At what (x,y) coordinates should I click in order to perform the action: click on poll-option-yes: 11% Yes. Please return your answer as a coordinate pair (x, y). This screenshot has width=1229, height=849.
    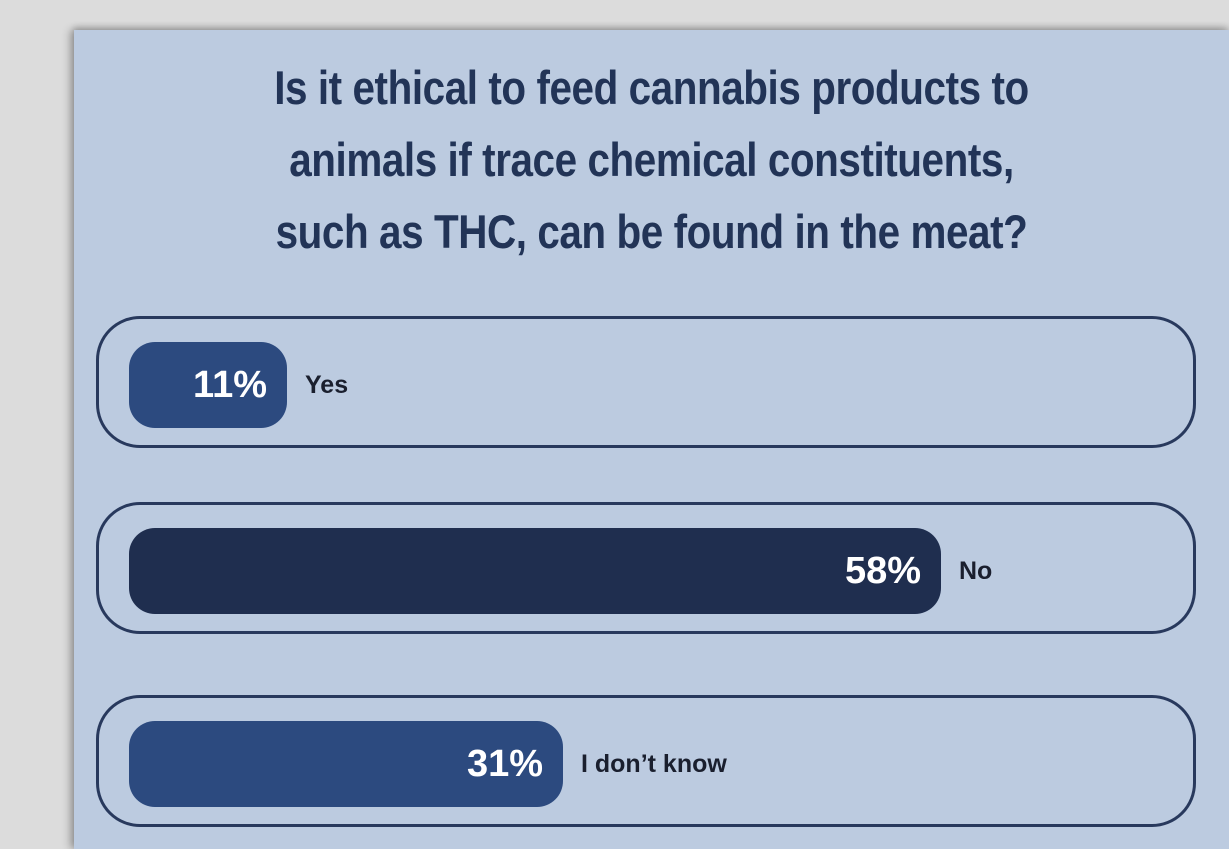
    Looking at the image, I should click on (646, 382).